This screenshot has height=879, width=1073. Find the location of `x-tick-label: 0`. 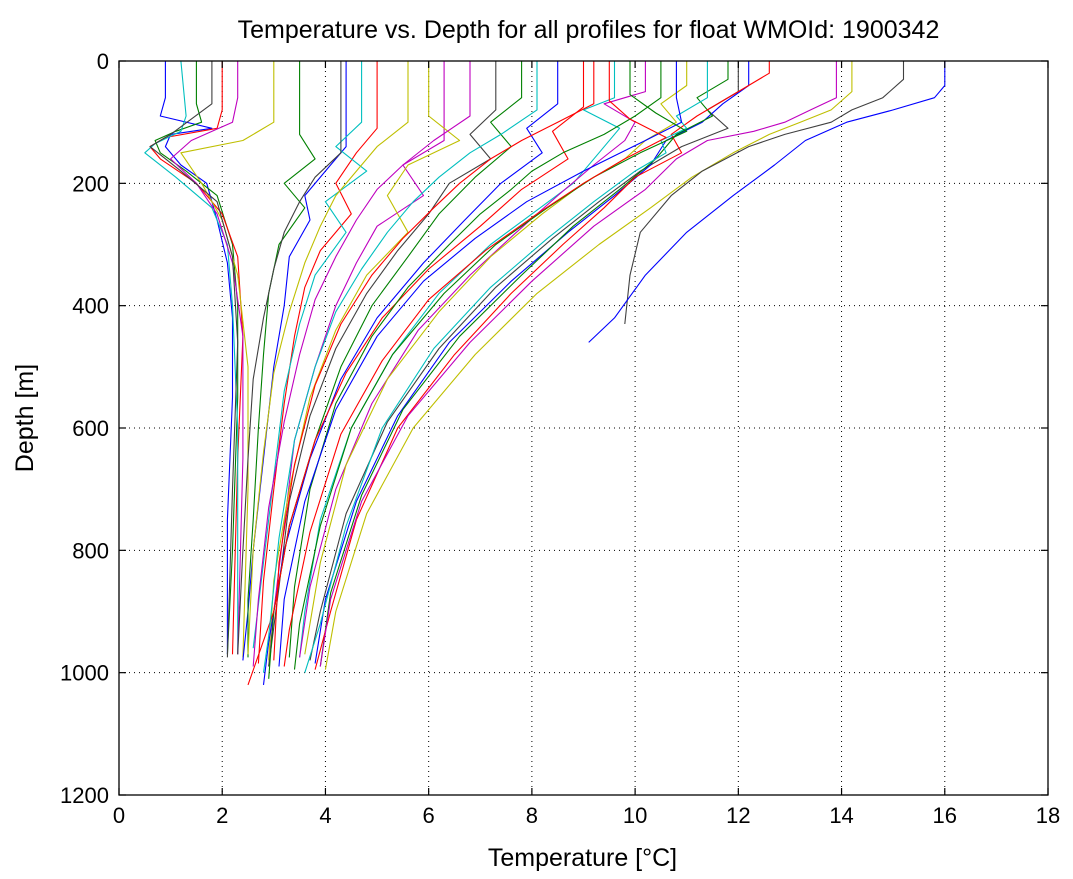

x-tick-label: 0 is located at coordinates (119, 815).